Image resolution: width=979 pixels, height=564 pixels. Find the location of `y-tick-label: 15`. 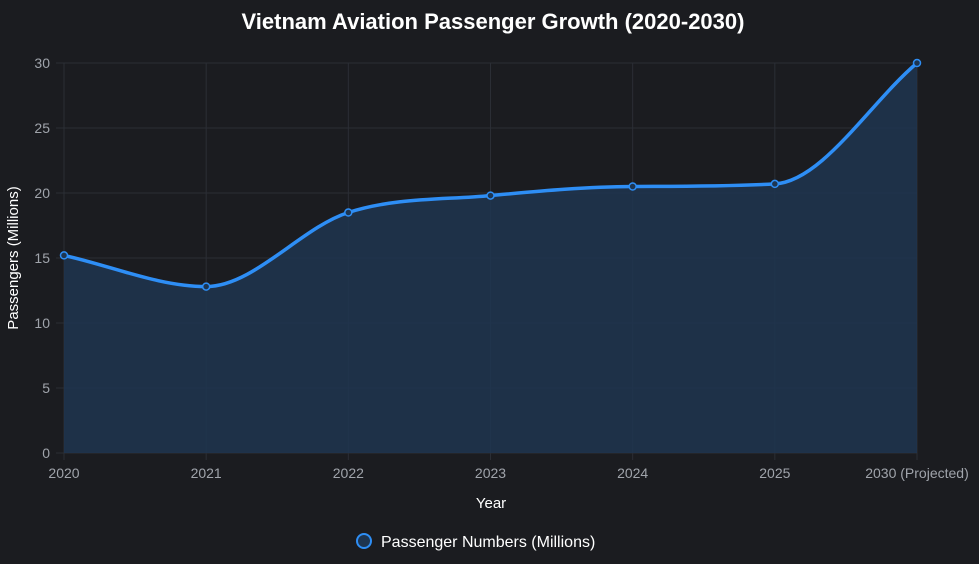

y-tick-label: 15 is located at coordinates (42, 258).